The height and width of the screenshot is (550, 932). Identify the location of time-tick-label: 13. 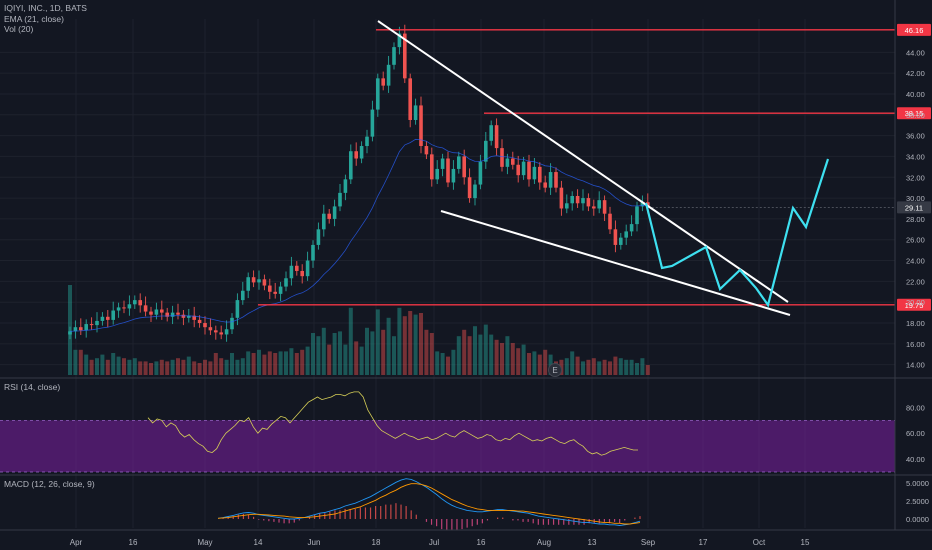
(592, 542).